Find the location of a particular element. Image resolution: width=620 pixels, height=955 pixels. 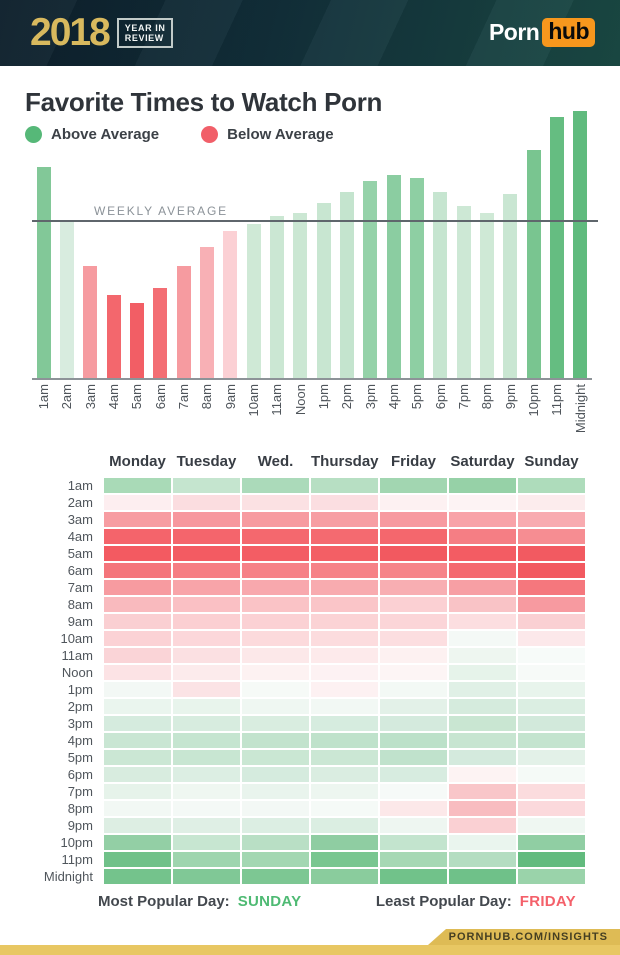

xlabel-text: 9pm is located at coordinates (510, 397).